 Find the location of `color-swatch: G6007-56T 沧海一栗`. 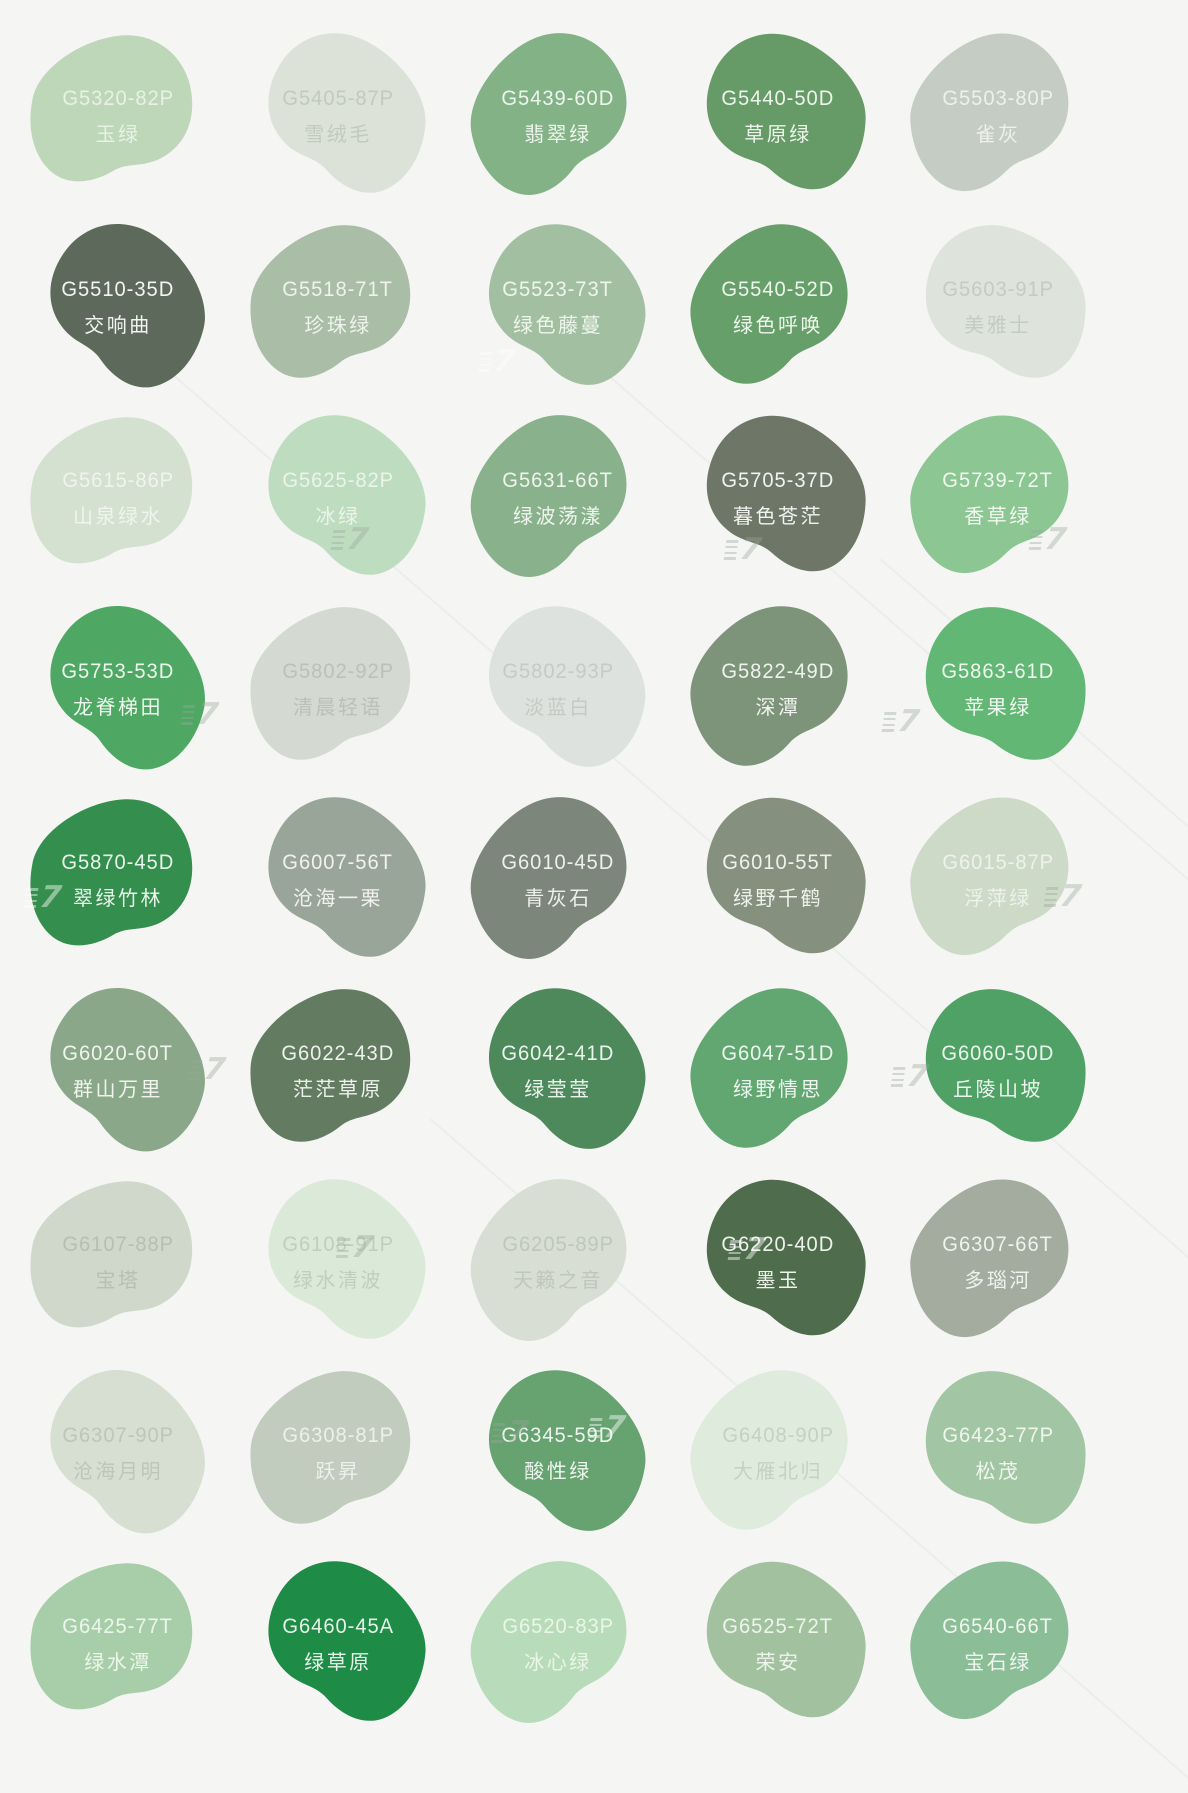

color-swatch: G6007-56T 沧海一栗 is located at coordinates (338, 883).